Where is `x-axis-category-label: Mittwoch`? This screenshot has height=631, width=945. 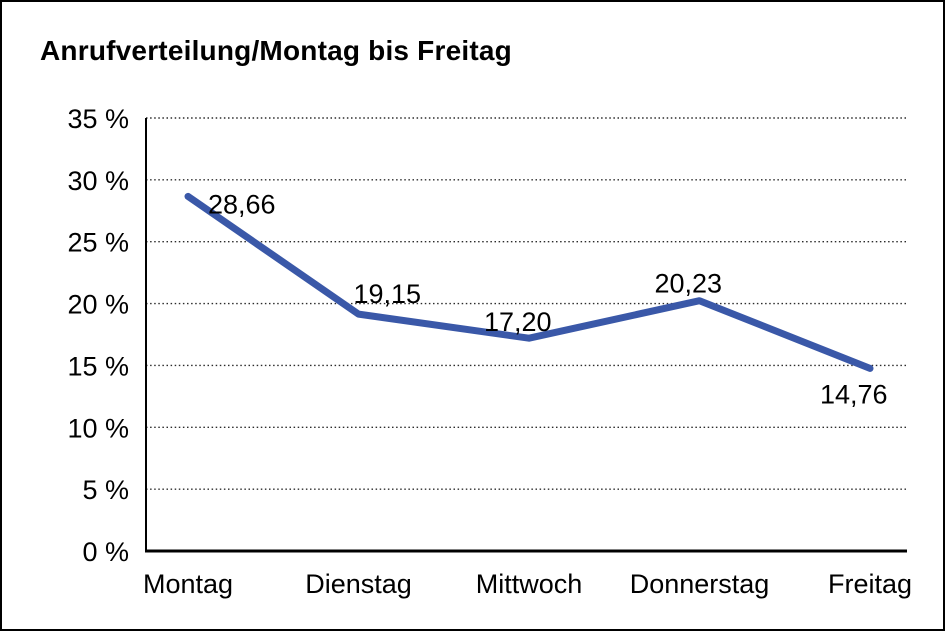 x-axis-category-label: Mittwoch is located at coordinates (529, 584).